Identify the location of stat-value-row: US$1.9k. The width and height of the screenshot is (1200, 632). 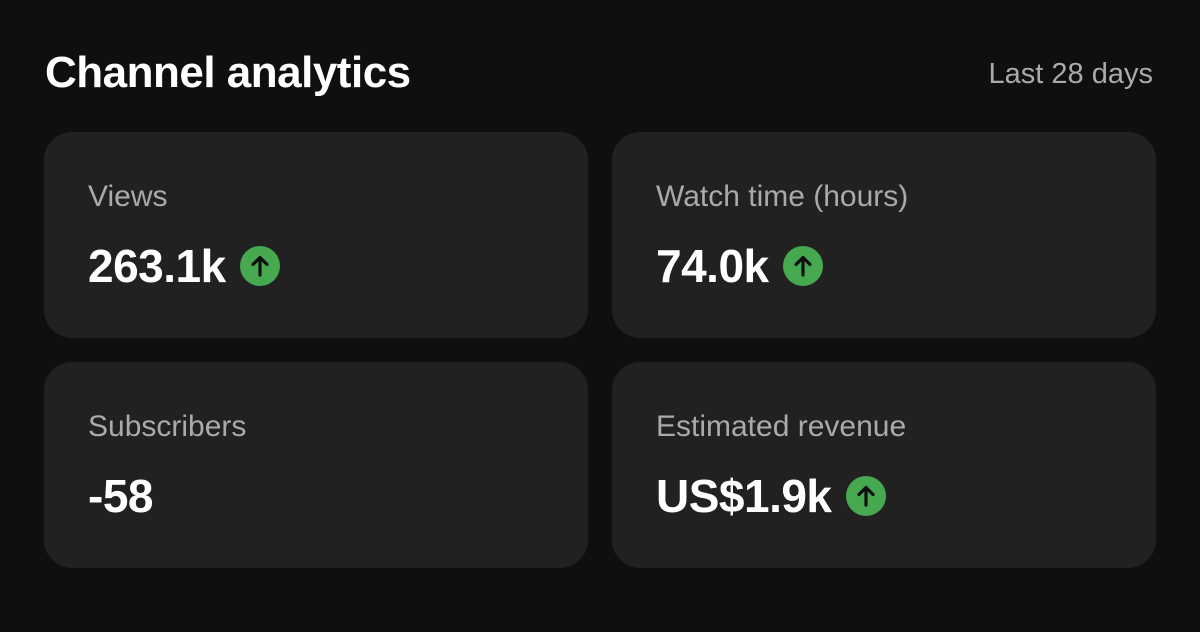
(771, 496).